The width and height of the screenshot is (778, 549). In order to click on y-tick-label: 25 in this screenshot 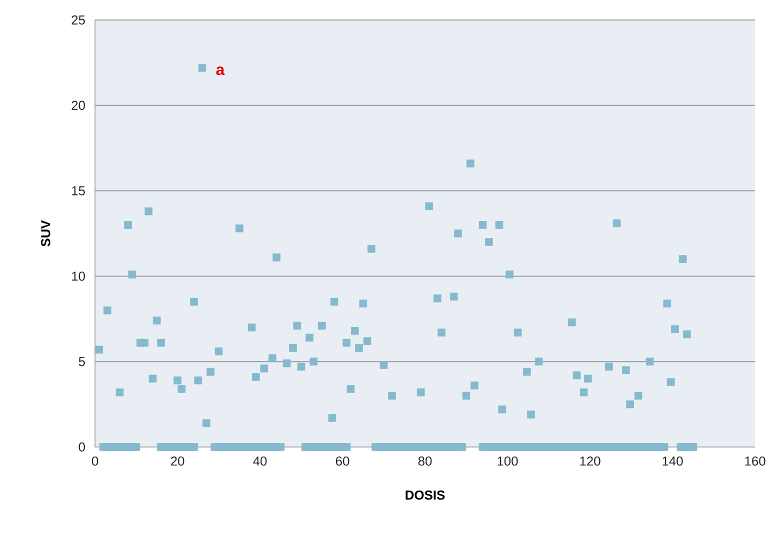, I will do `click(78, 20)`.